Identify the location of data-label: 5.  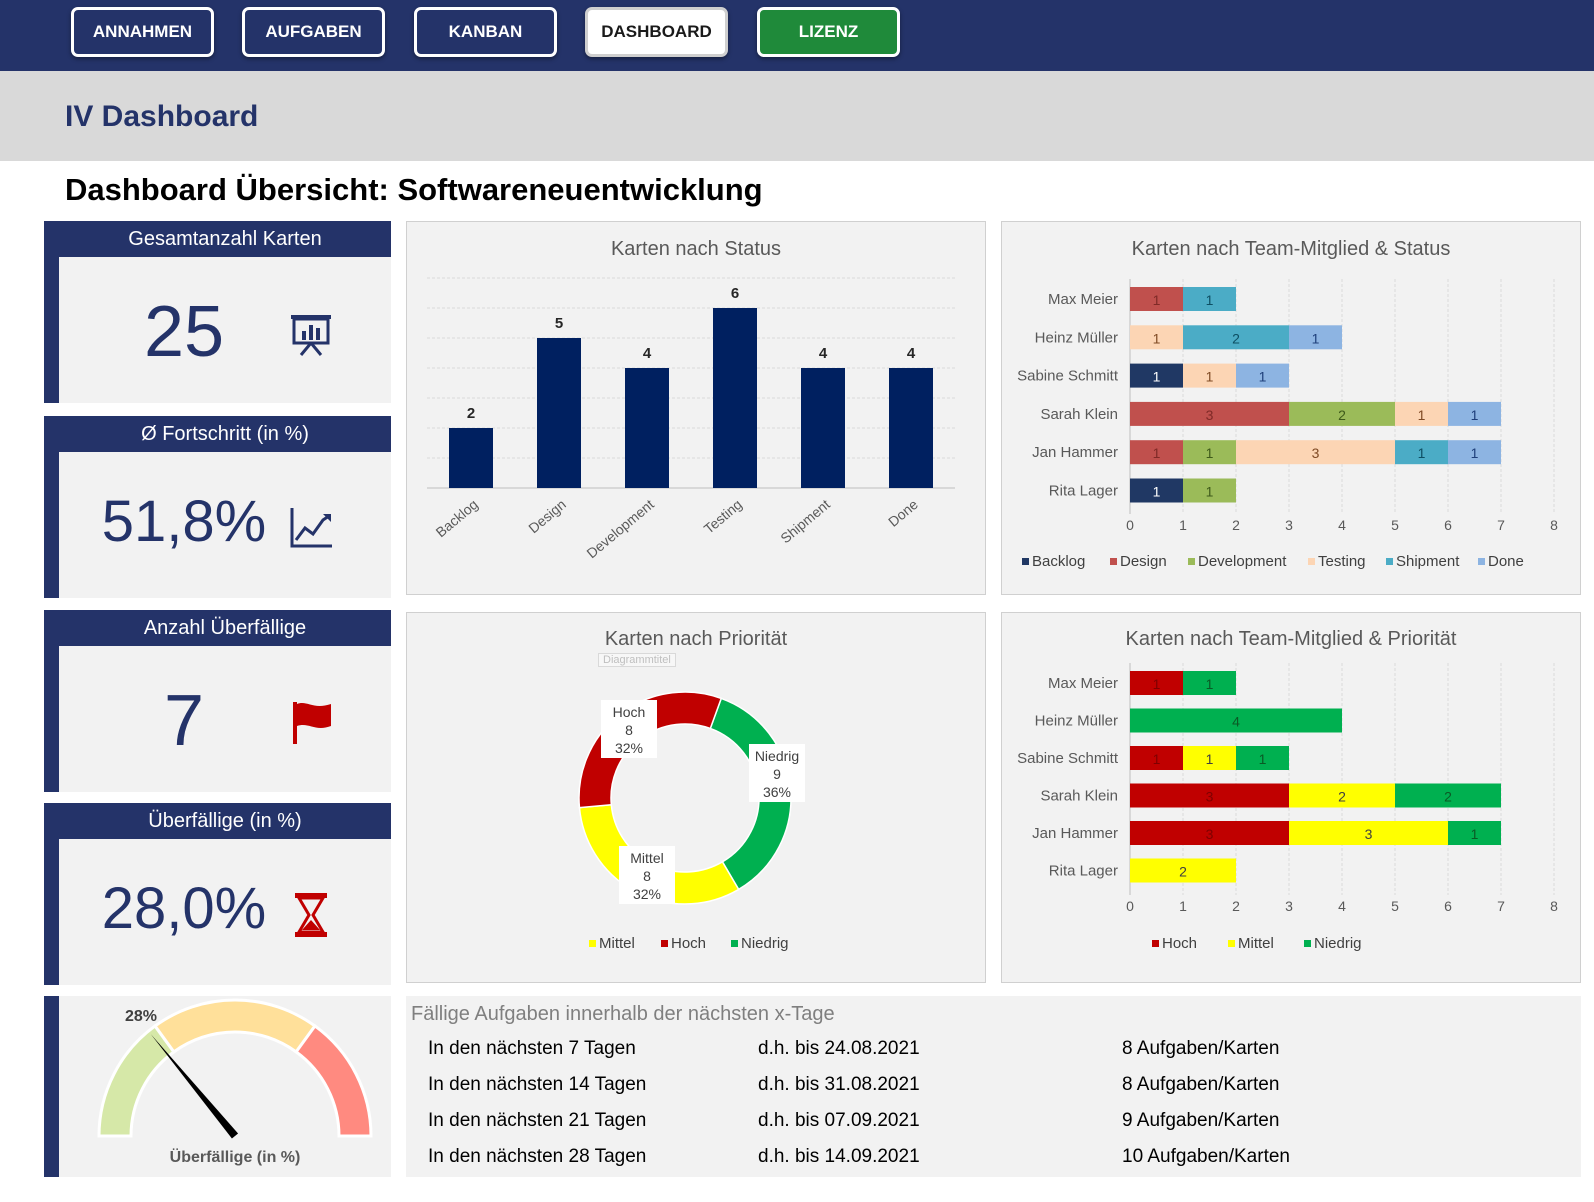
(559, 323).